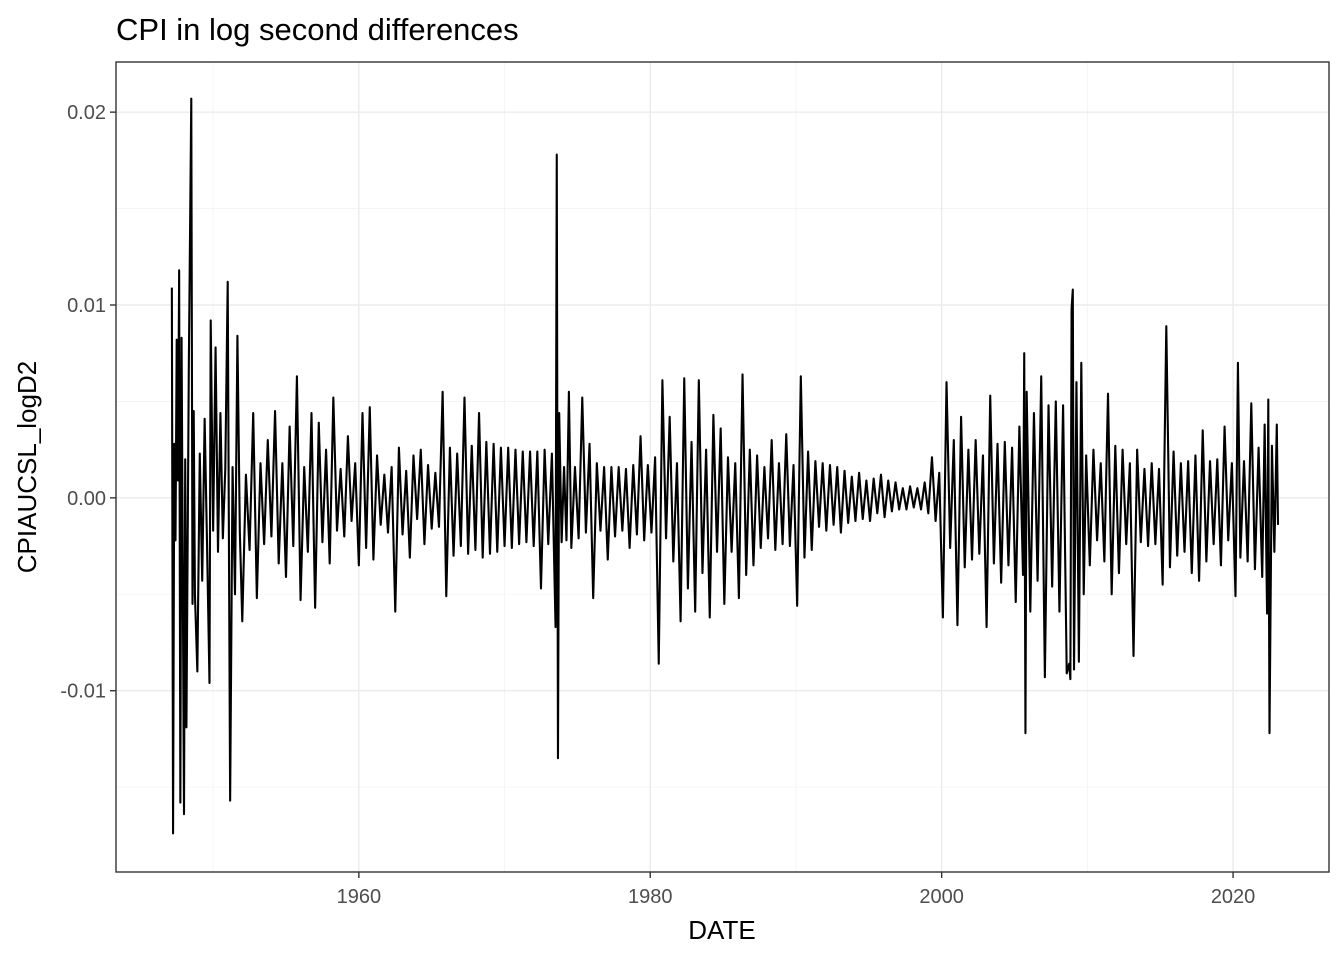  Describe the element at coordinates (941, 897) in the screenshot. I see `x-tick-label: 2000` at that location.